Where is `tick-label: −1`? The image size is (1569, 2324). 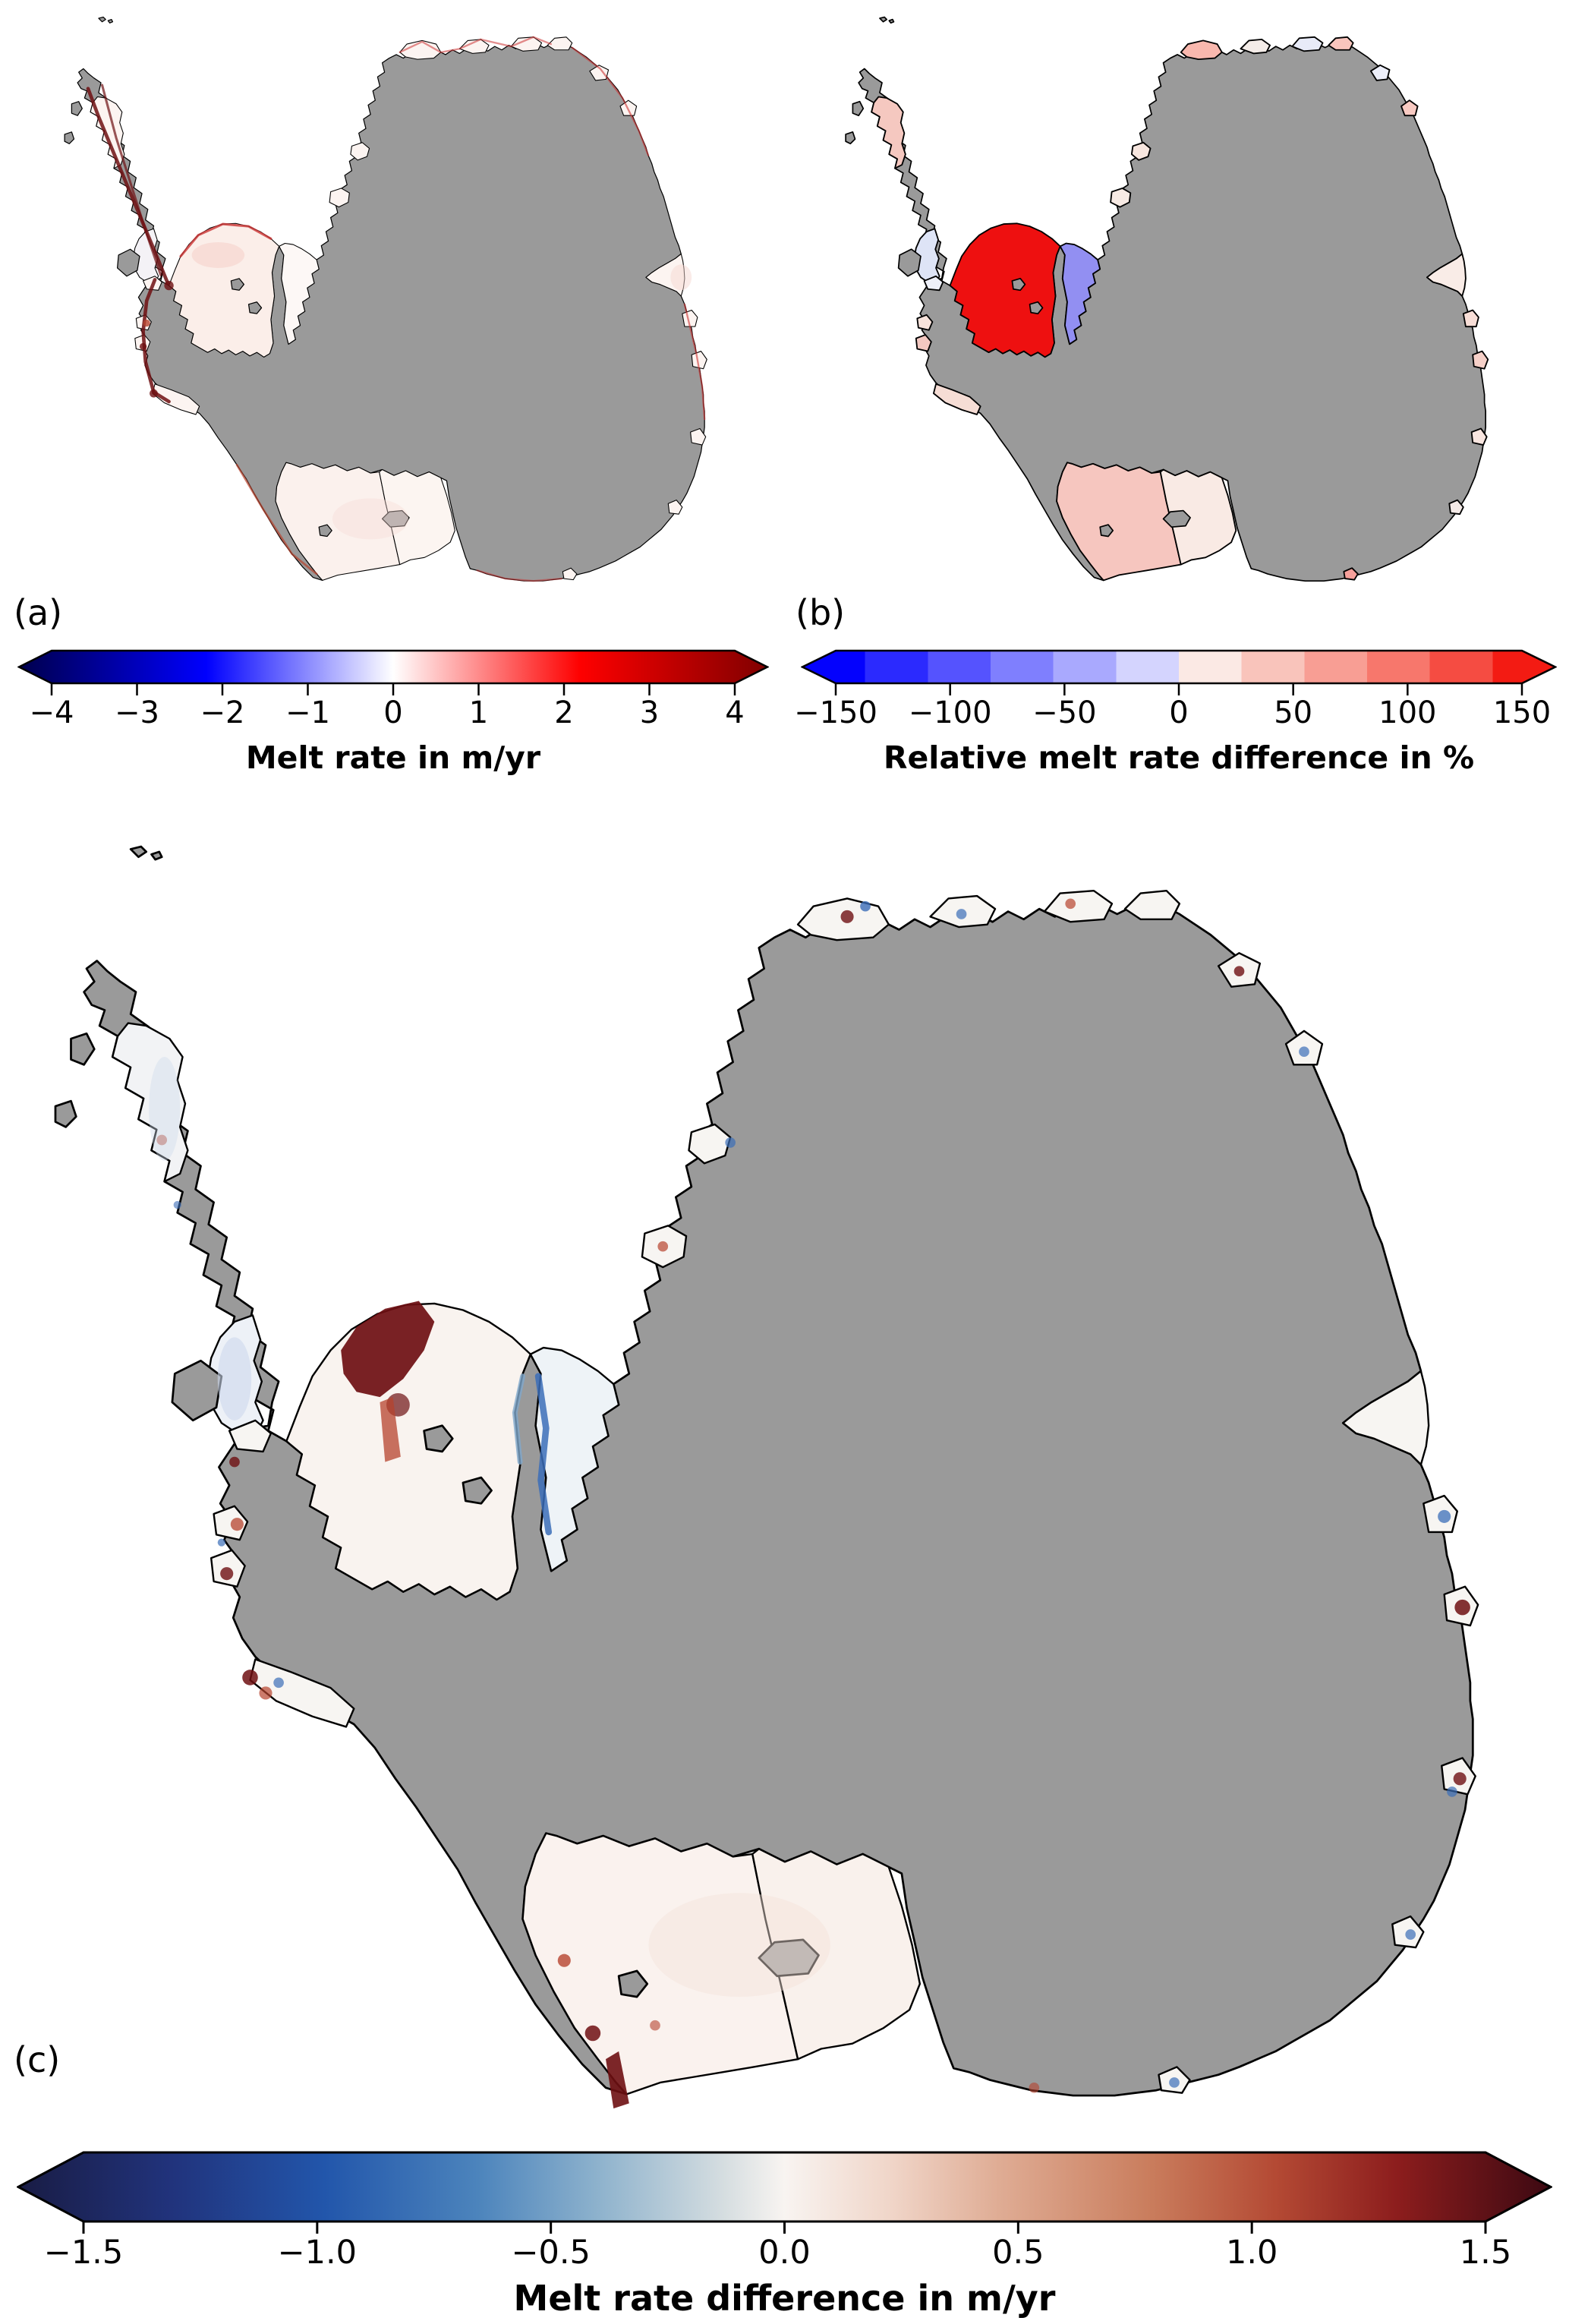
tick-label: −1 is located at coordinates (307, 713).